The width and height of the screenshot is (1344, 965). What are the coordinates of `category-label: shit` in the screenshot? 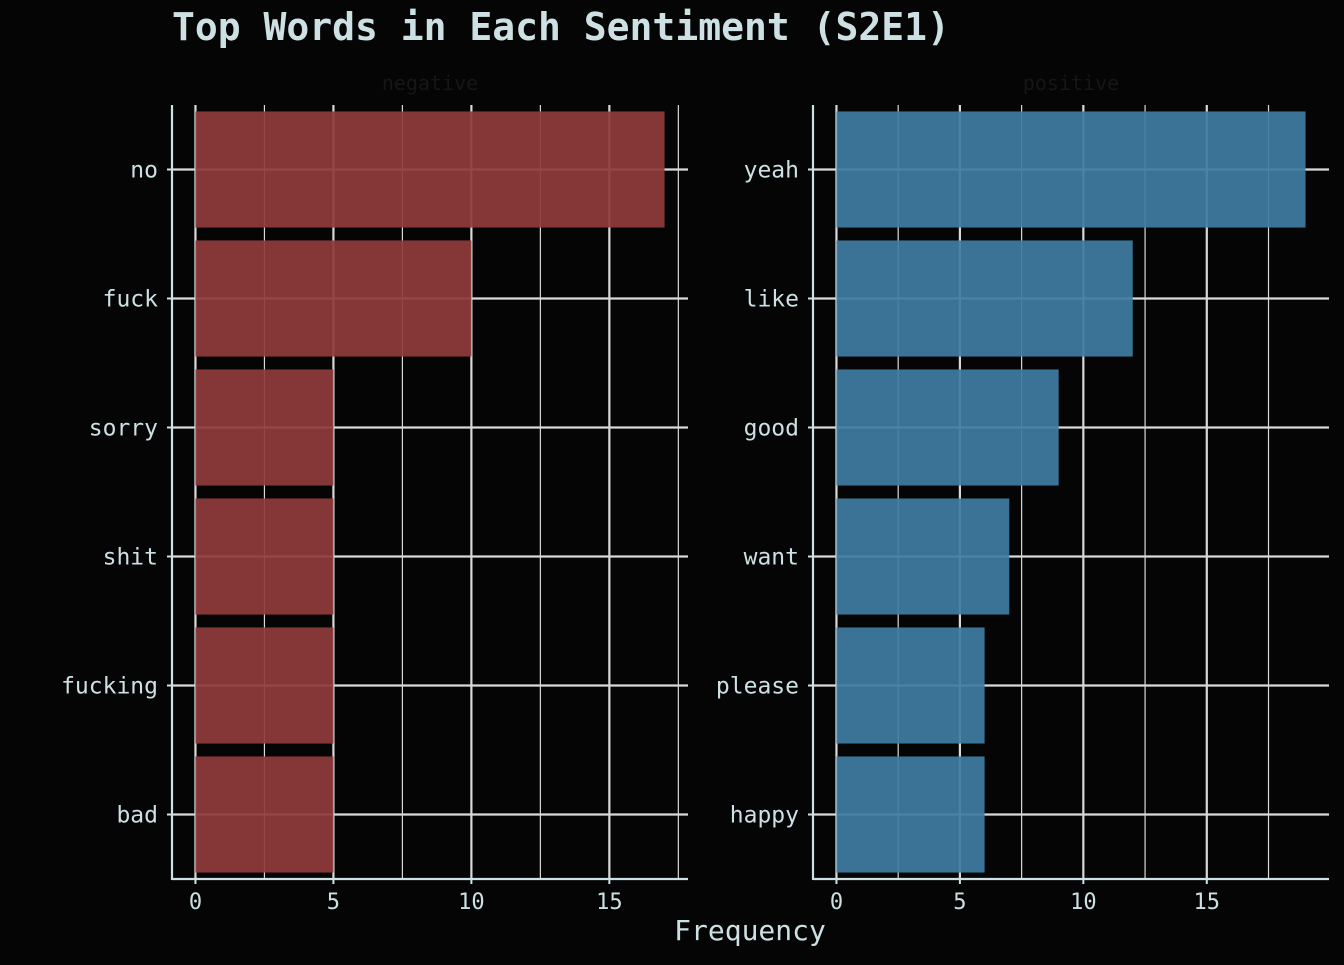 It's located at (130, 558).